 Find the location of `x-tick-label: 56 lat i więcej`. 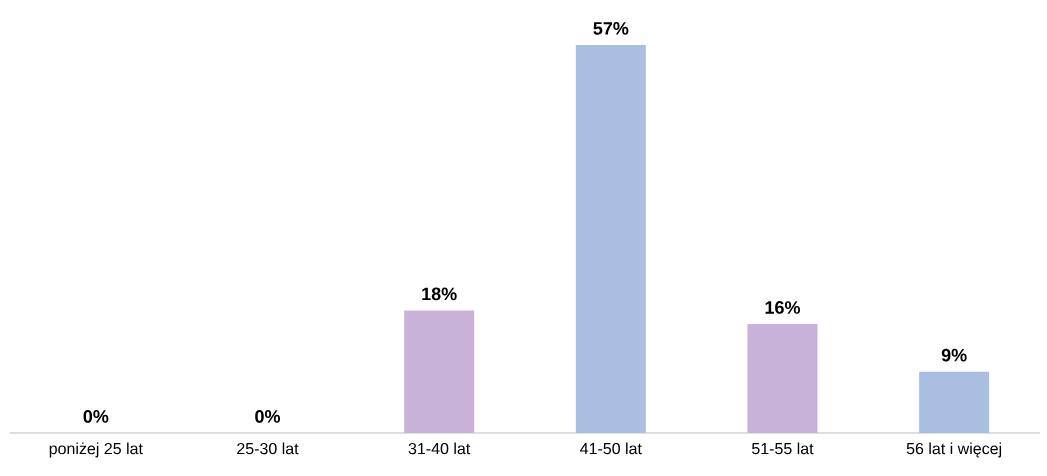

x-tick-label: 56 lat i więcej is located at coordinates (954, 450).